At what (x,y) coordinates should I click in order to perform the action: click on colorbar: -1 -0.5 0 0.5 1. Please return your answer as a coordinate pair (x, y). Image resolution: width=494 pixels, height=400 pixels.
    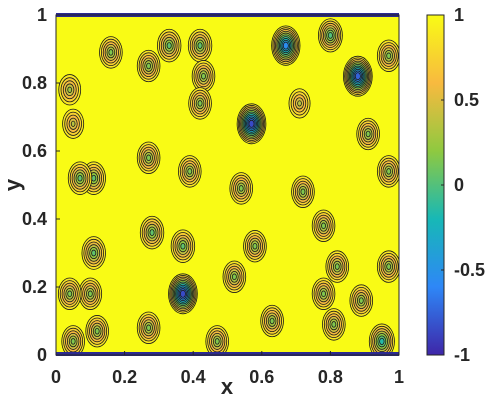
    Looking at the image, I should click on (455, 185).